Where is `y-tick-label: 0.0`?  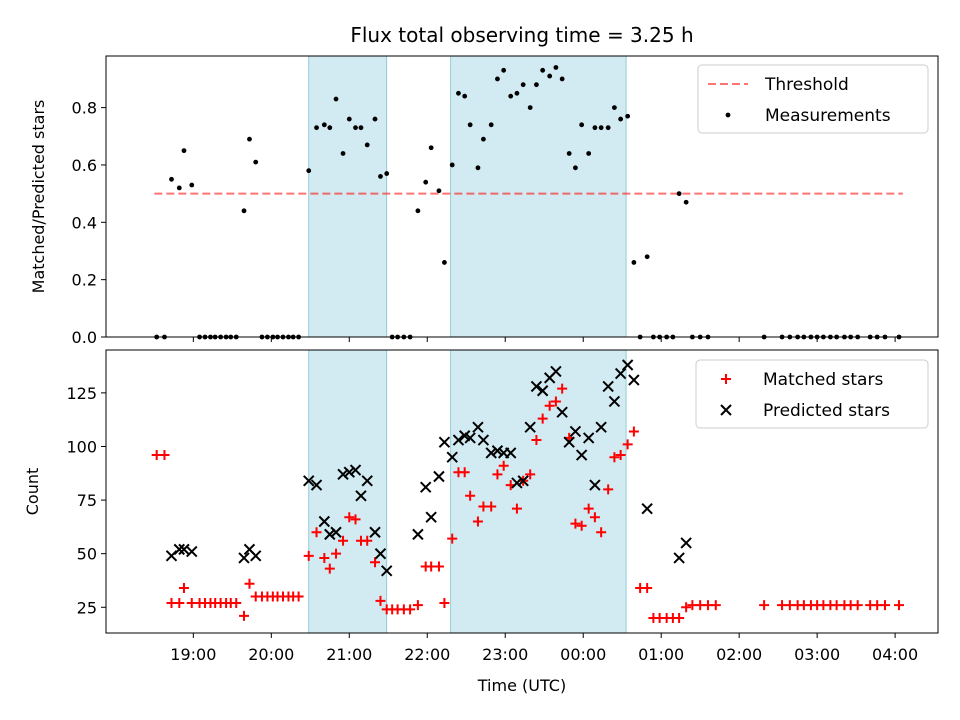
y-tick-label: 0.0 is located at coordinates (84, 337).